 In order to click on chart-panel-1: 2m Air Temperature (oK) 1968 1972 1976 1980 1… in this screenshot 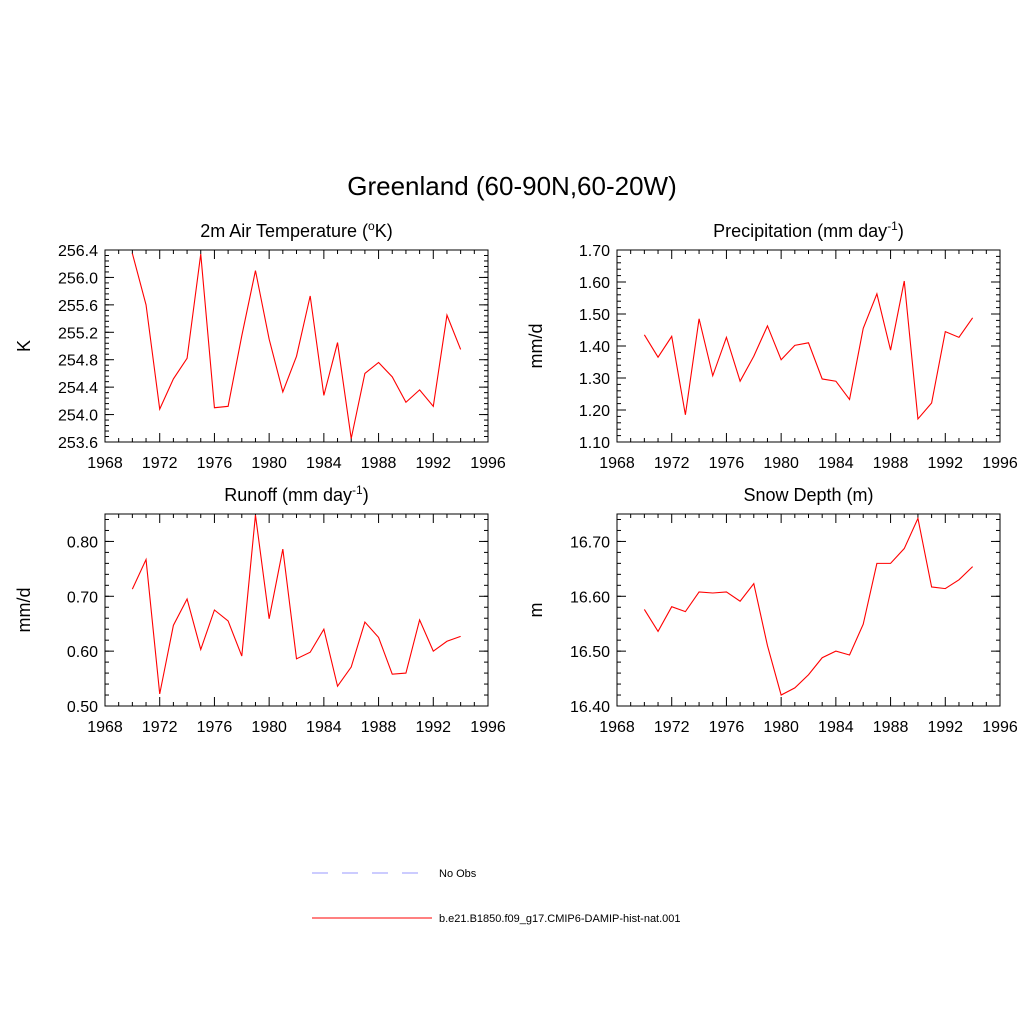, I will do `click(260, 345)`.